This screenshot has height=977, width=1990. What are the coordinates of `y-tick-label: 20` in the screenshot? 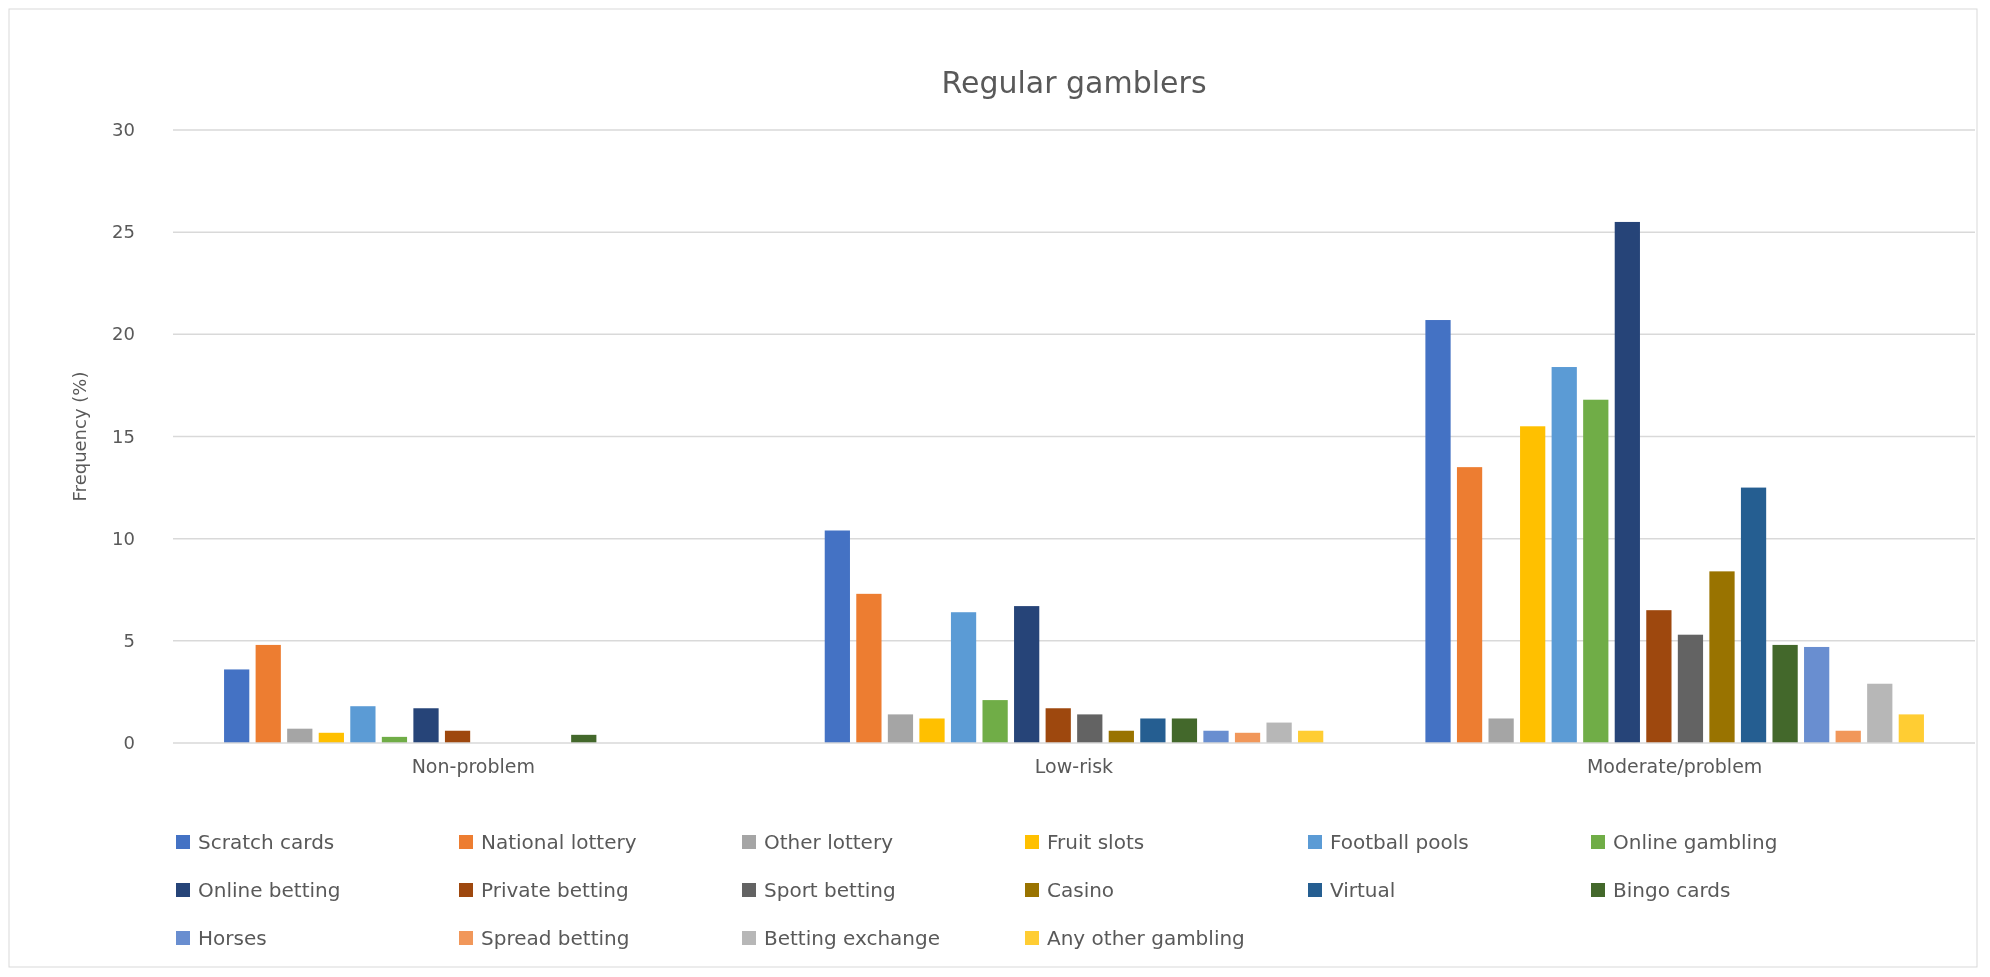 It's located at (123, 334).